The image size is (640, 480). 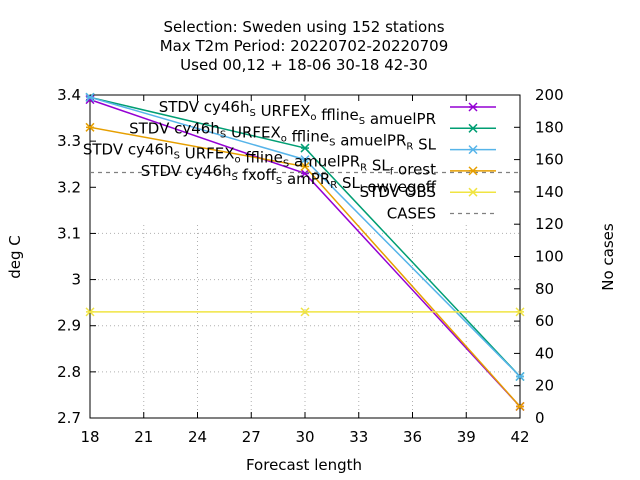 I want to click on legend-item-2: STDV cy46hS URFEXo fflineS amuelPRR SL, so click(x=312, y=136).